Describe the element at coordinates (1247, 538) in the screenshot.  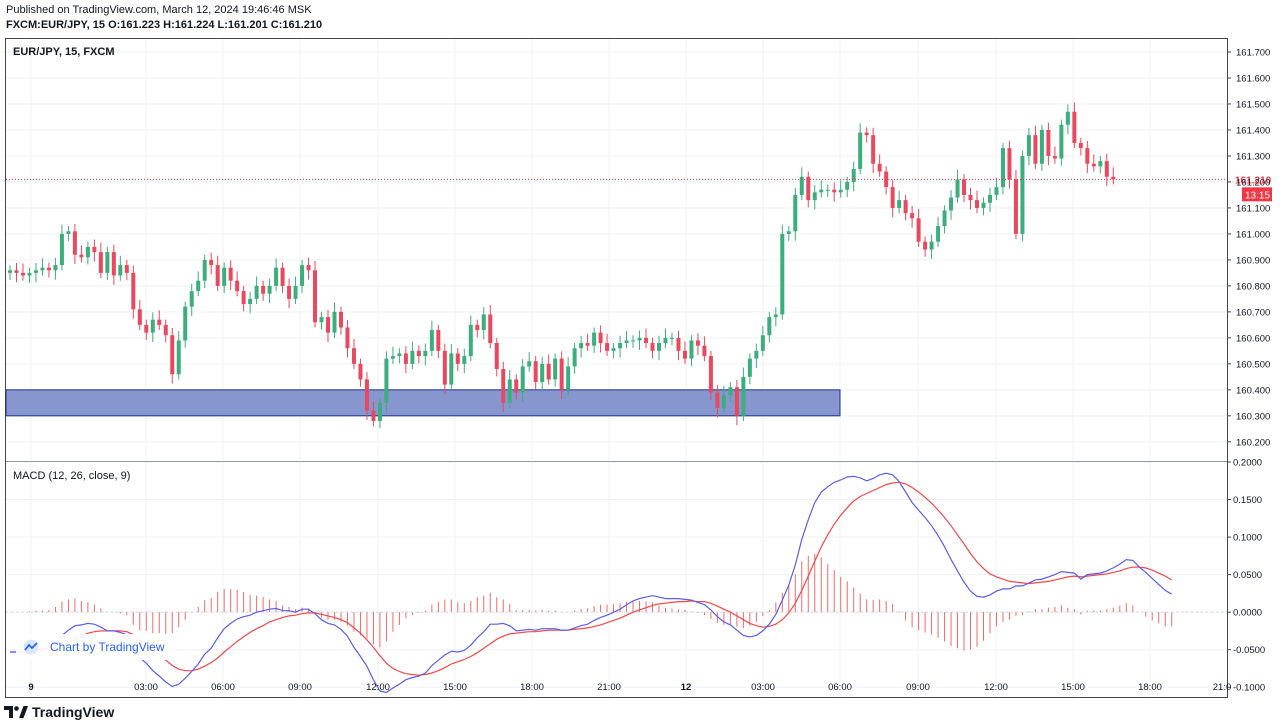
I see `macd-tick-label: 0.1000` at that location.